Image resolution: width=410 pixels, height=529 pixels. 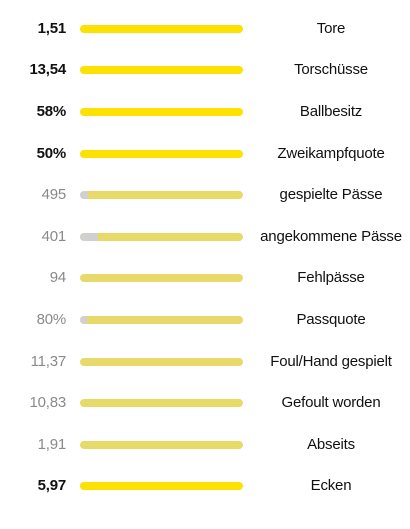 I want to click on stat-row-abseits: 1,91 Abseits, so click(x=205, y=445).